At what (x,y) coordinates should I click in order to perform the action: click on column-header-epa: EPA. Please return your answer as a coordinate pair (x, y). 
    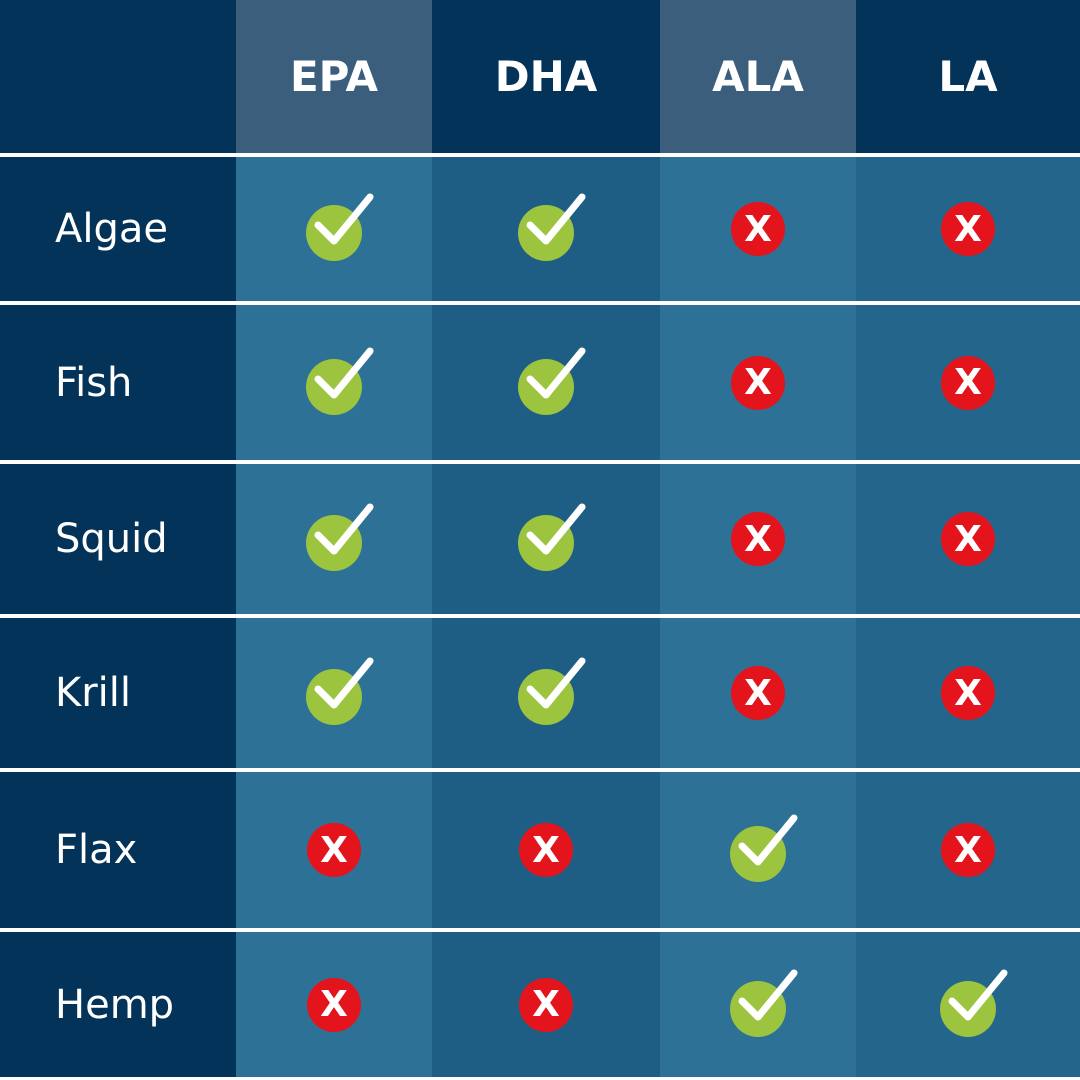
    Looking at the image, I should click on (334, 76).